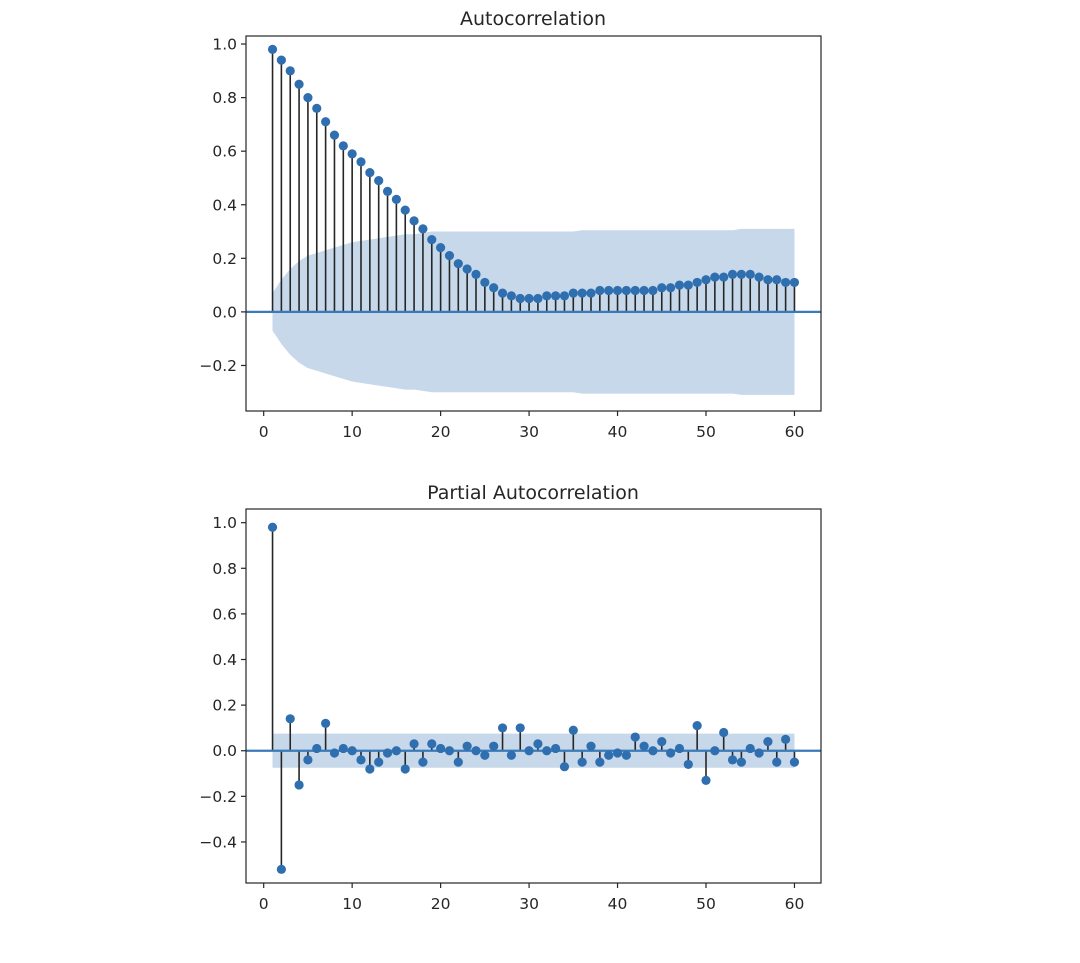 The height and width of the screenshot is (963, 1080). I want to click on x-tick-label: 10, so click(352, 904).